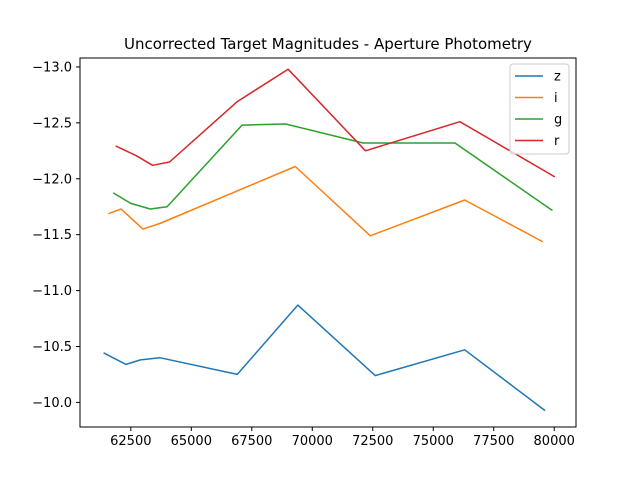  I want to click on legend-label-z: z, so click(557, 77).